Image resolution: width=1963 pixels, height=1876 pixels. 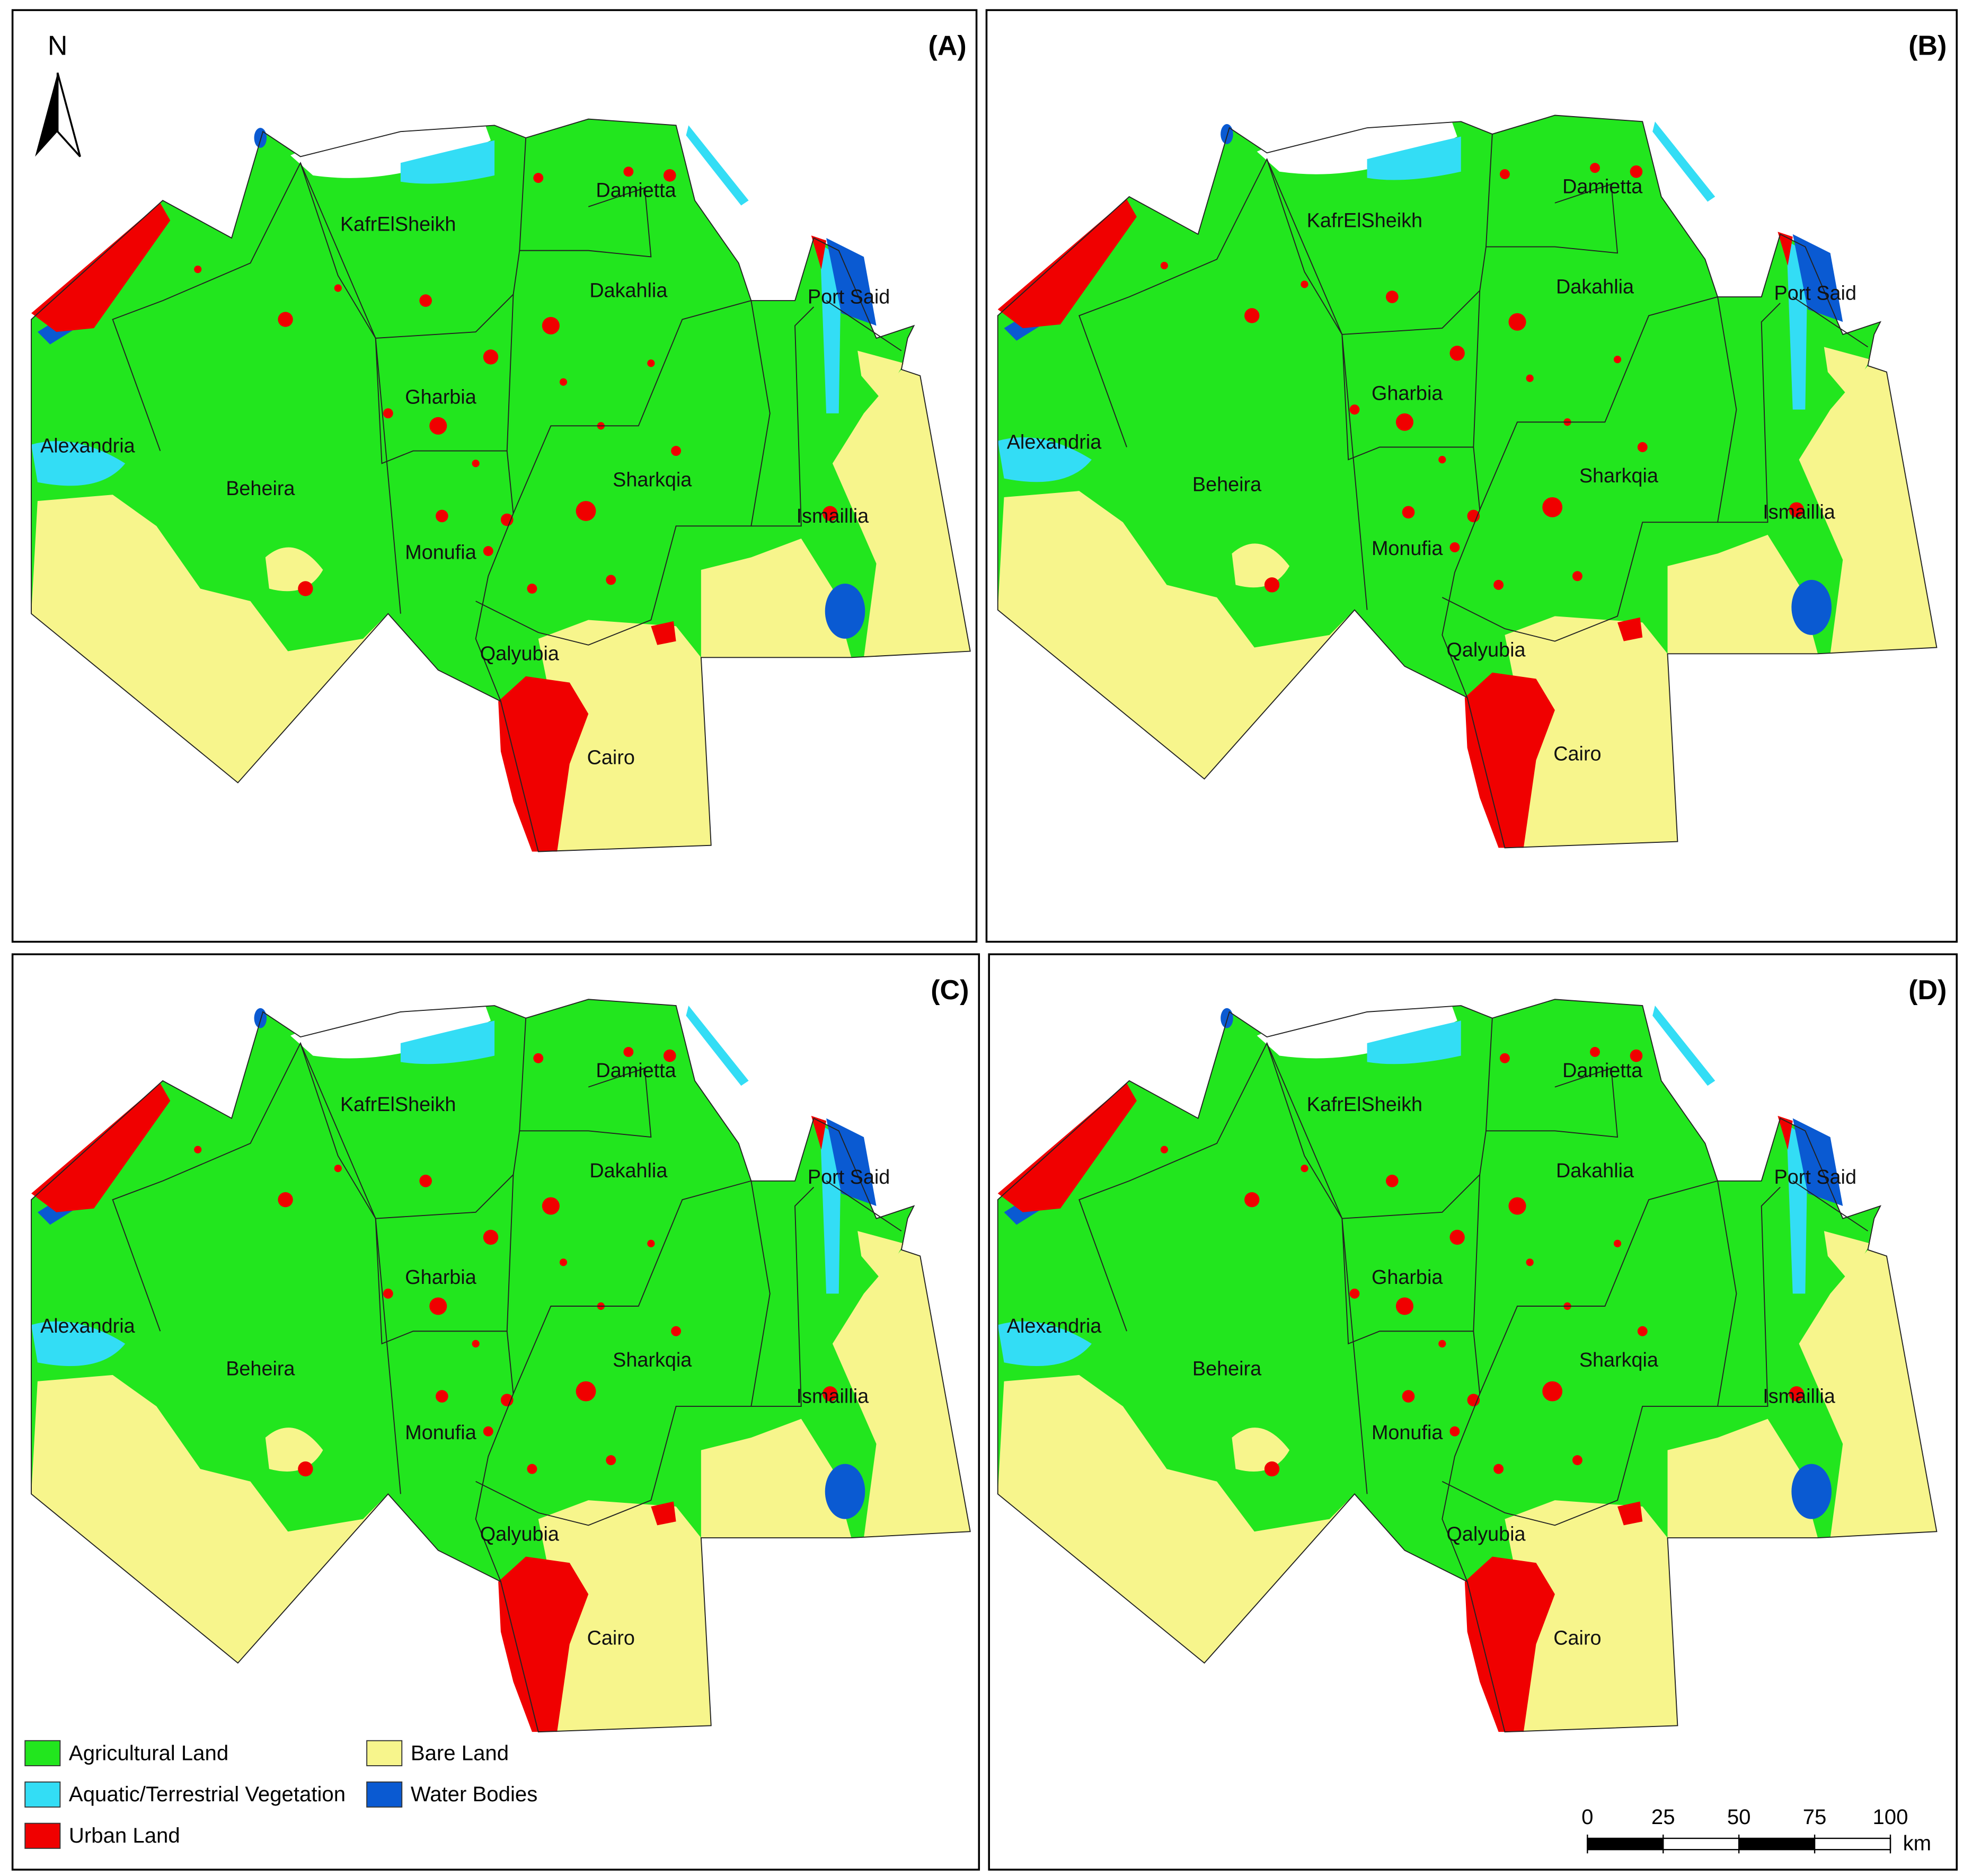 What do you see at coordinates (950, 990) in the screenshot?
I see `panel-label: (C)` at bounding box center [950, 990].